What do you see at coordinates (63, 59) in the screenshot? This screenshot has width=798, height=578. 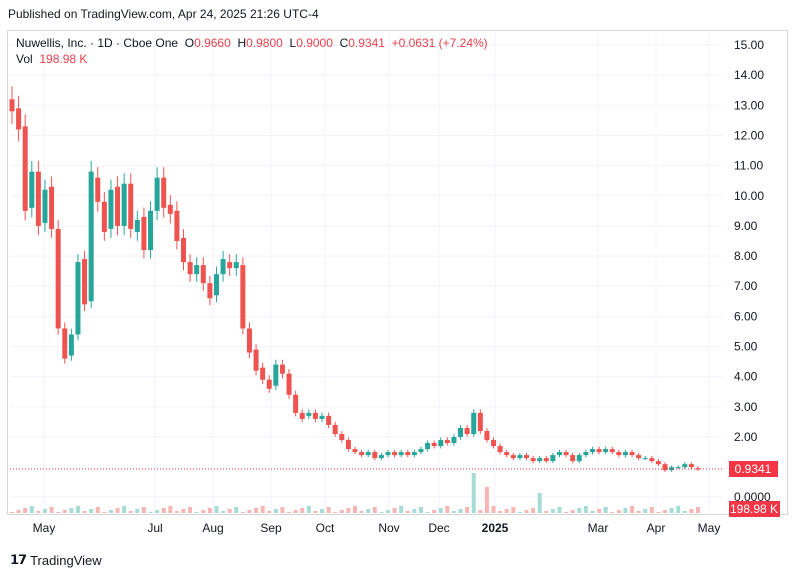 I see `volume-value: 198.98 K` at bounding box center [63, 59].